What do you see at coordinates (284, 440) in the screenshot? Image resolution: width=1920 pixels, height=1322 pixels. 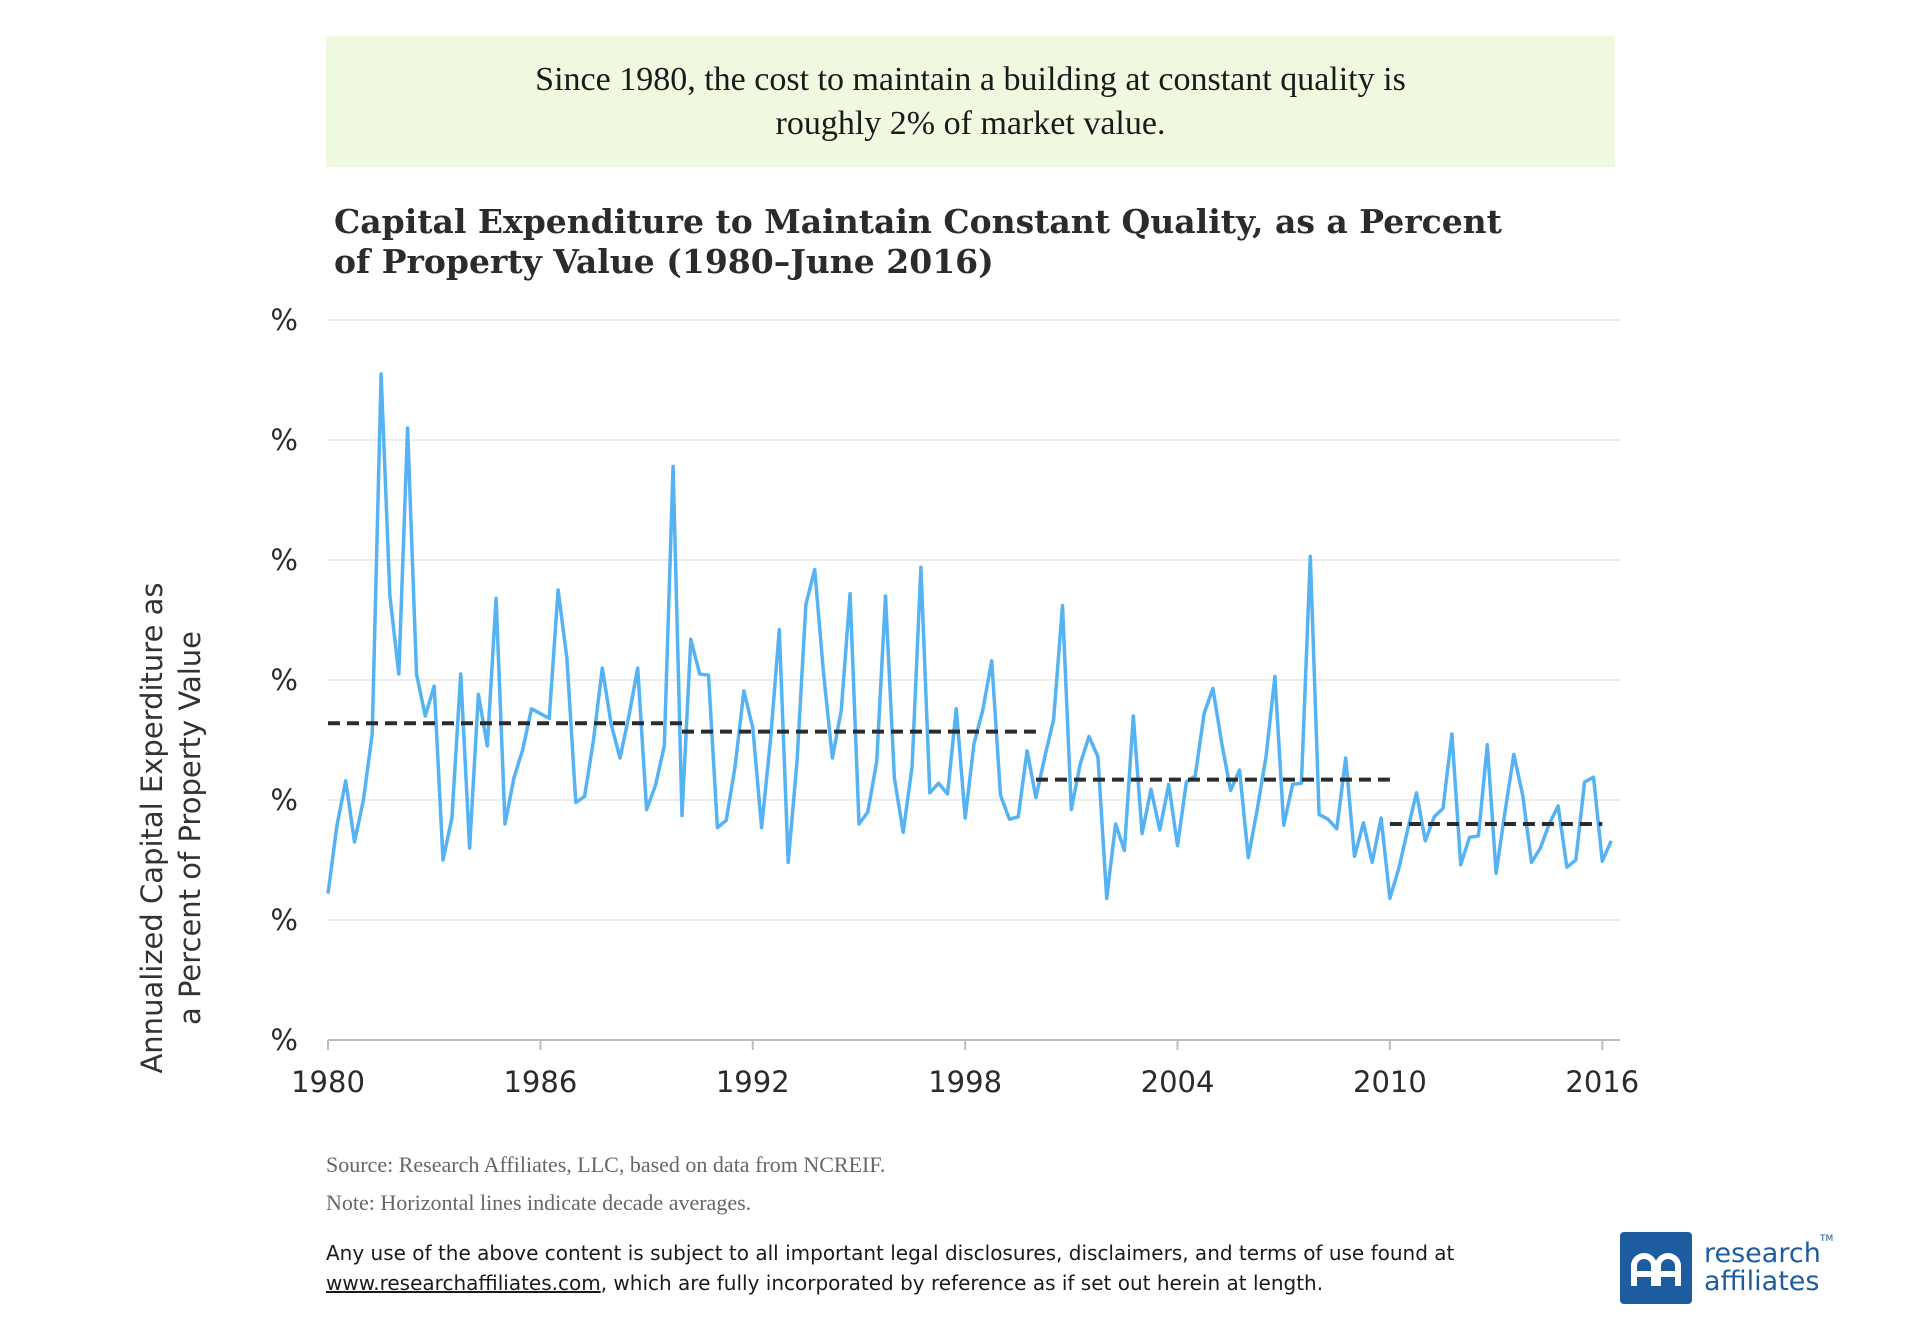 I see `y-tick-label: 5%` at bounding box center [284, 440].